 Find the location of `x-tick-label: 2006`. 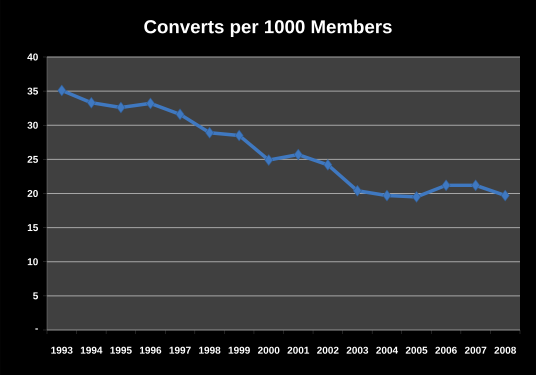

x-tick-label: 2006 is located at coordinates (446, 350).